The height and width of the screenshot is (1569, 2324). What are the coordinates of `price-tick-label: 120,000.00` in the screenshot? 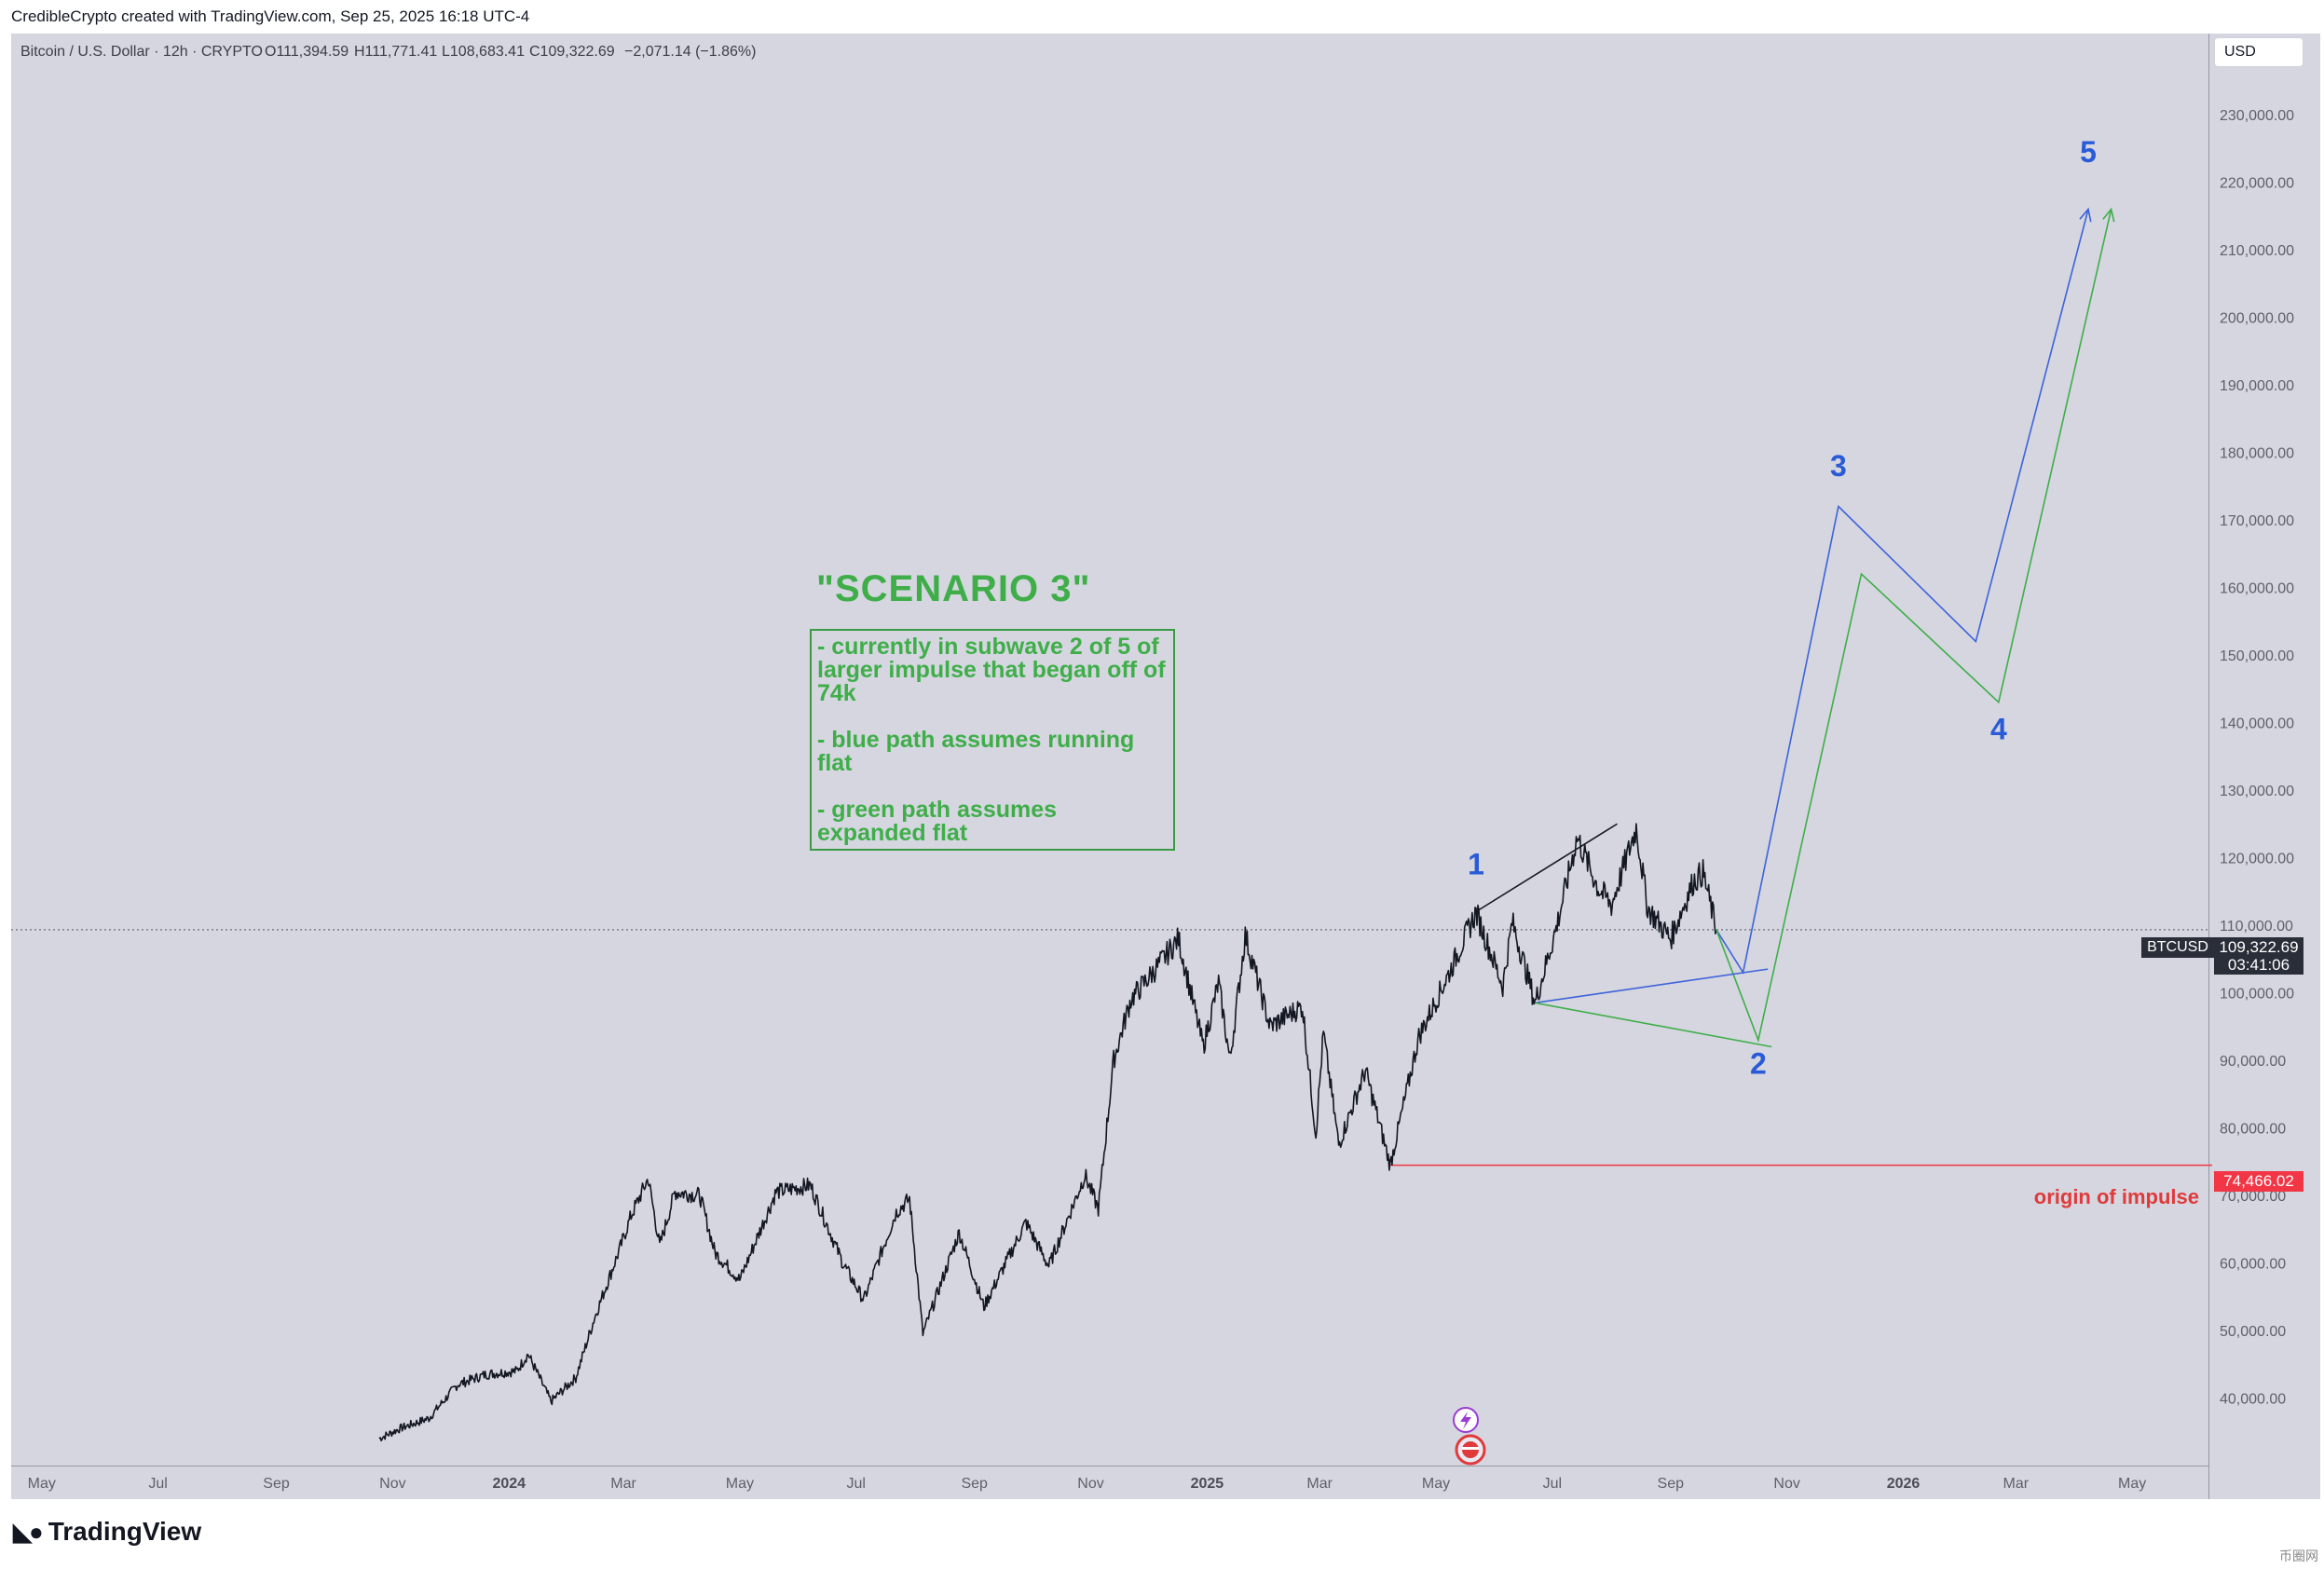 It's located at (2257, 859).